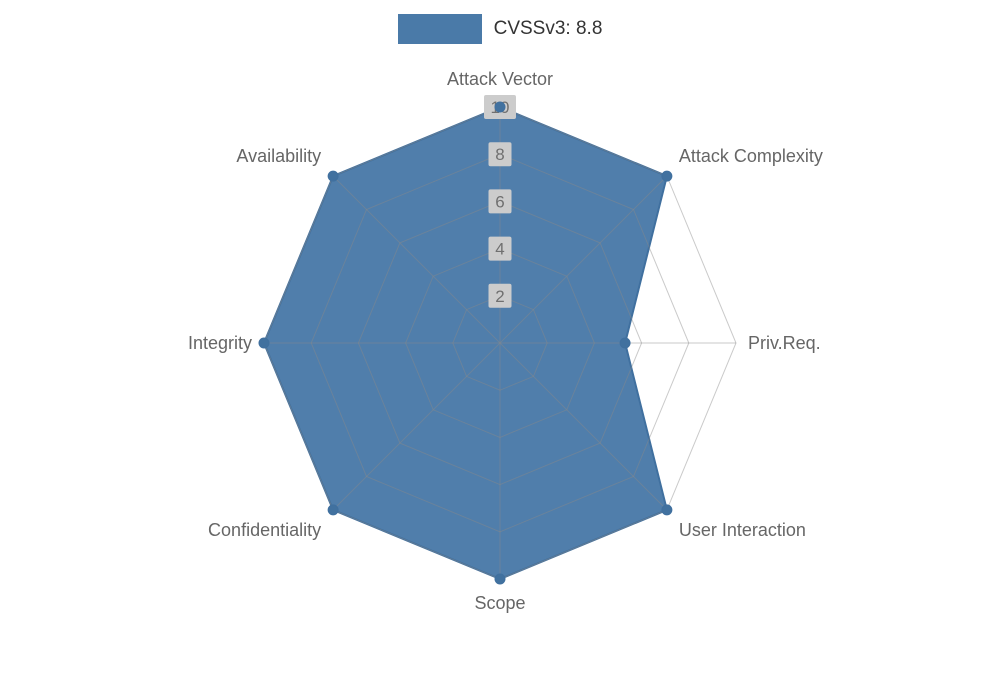 The height and width of the screenshot is (700, 1000). I want to click on axis-label-confidentiality: Confidentiality, so click(264, 530).